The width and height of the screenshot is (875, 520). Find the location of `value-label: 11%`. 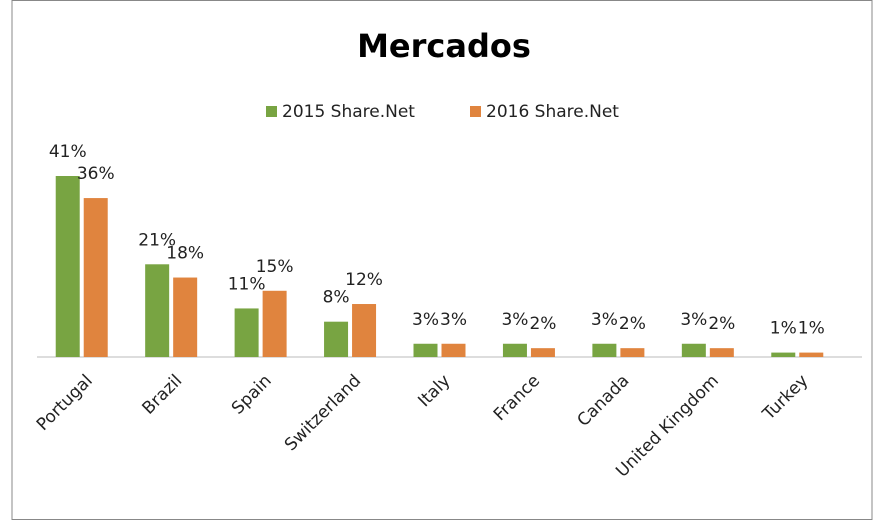

value-label: 11% is located at coordinates (247, 284).